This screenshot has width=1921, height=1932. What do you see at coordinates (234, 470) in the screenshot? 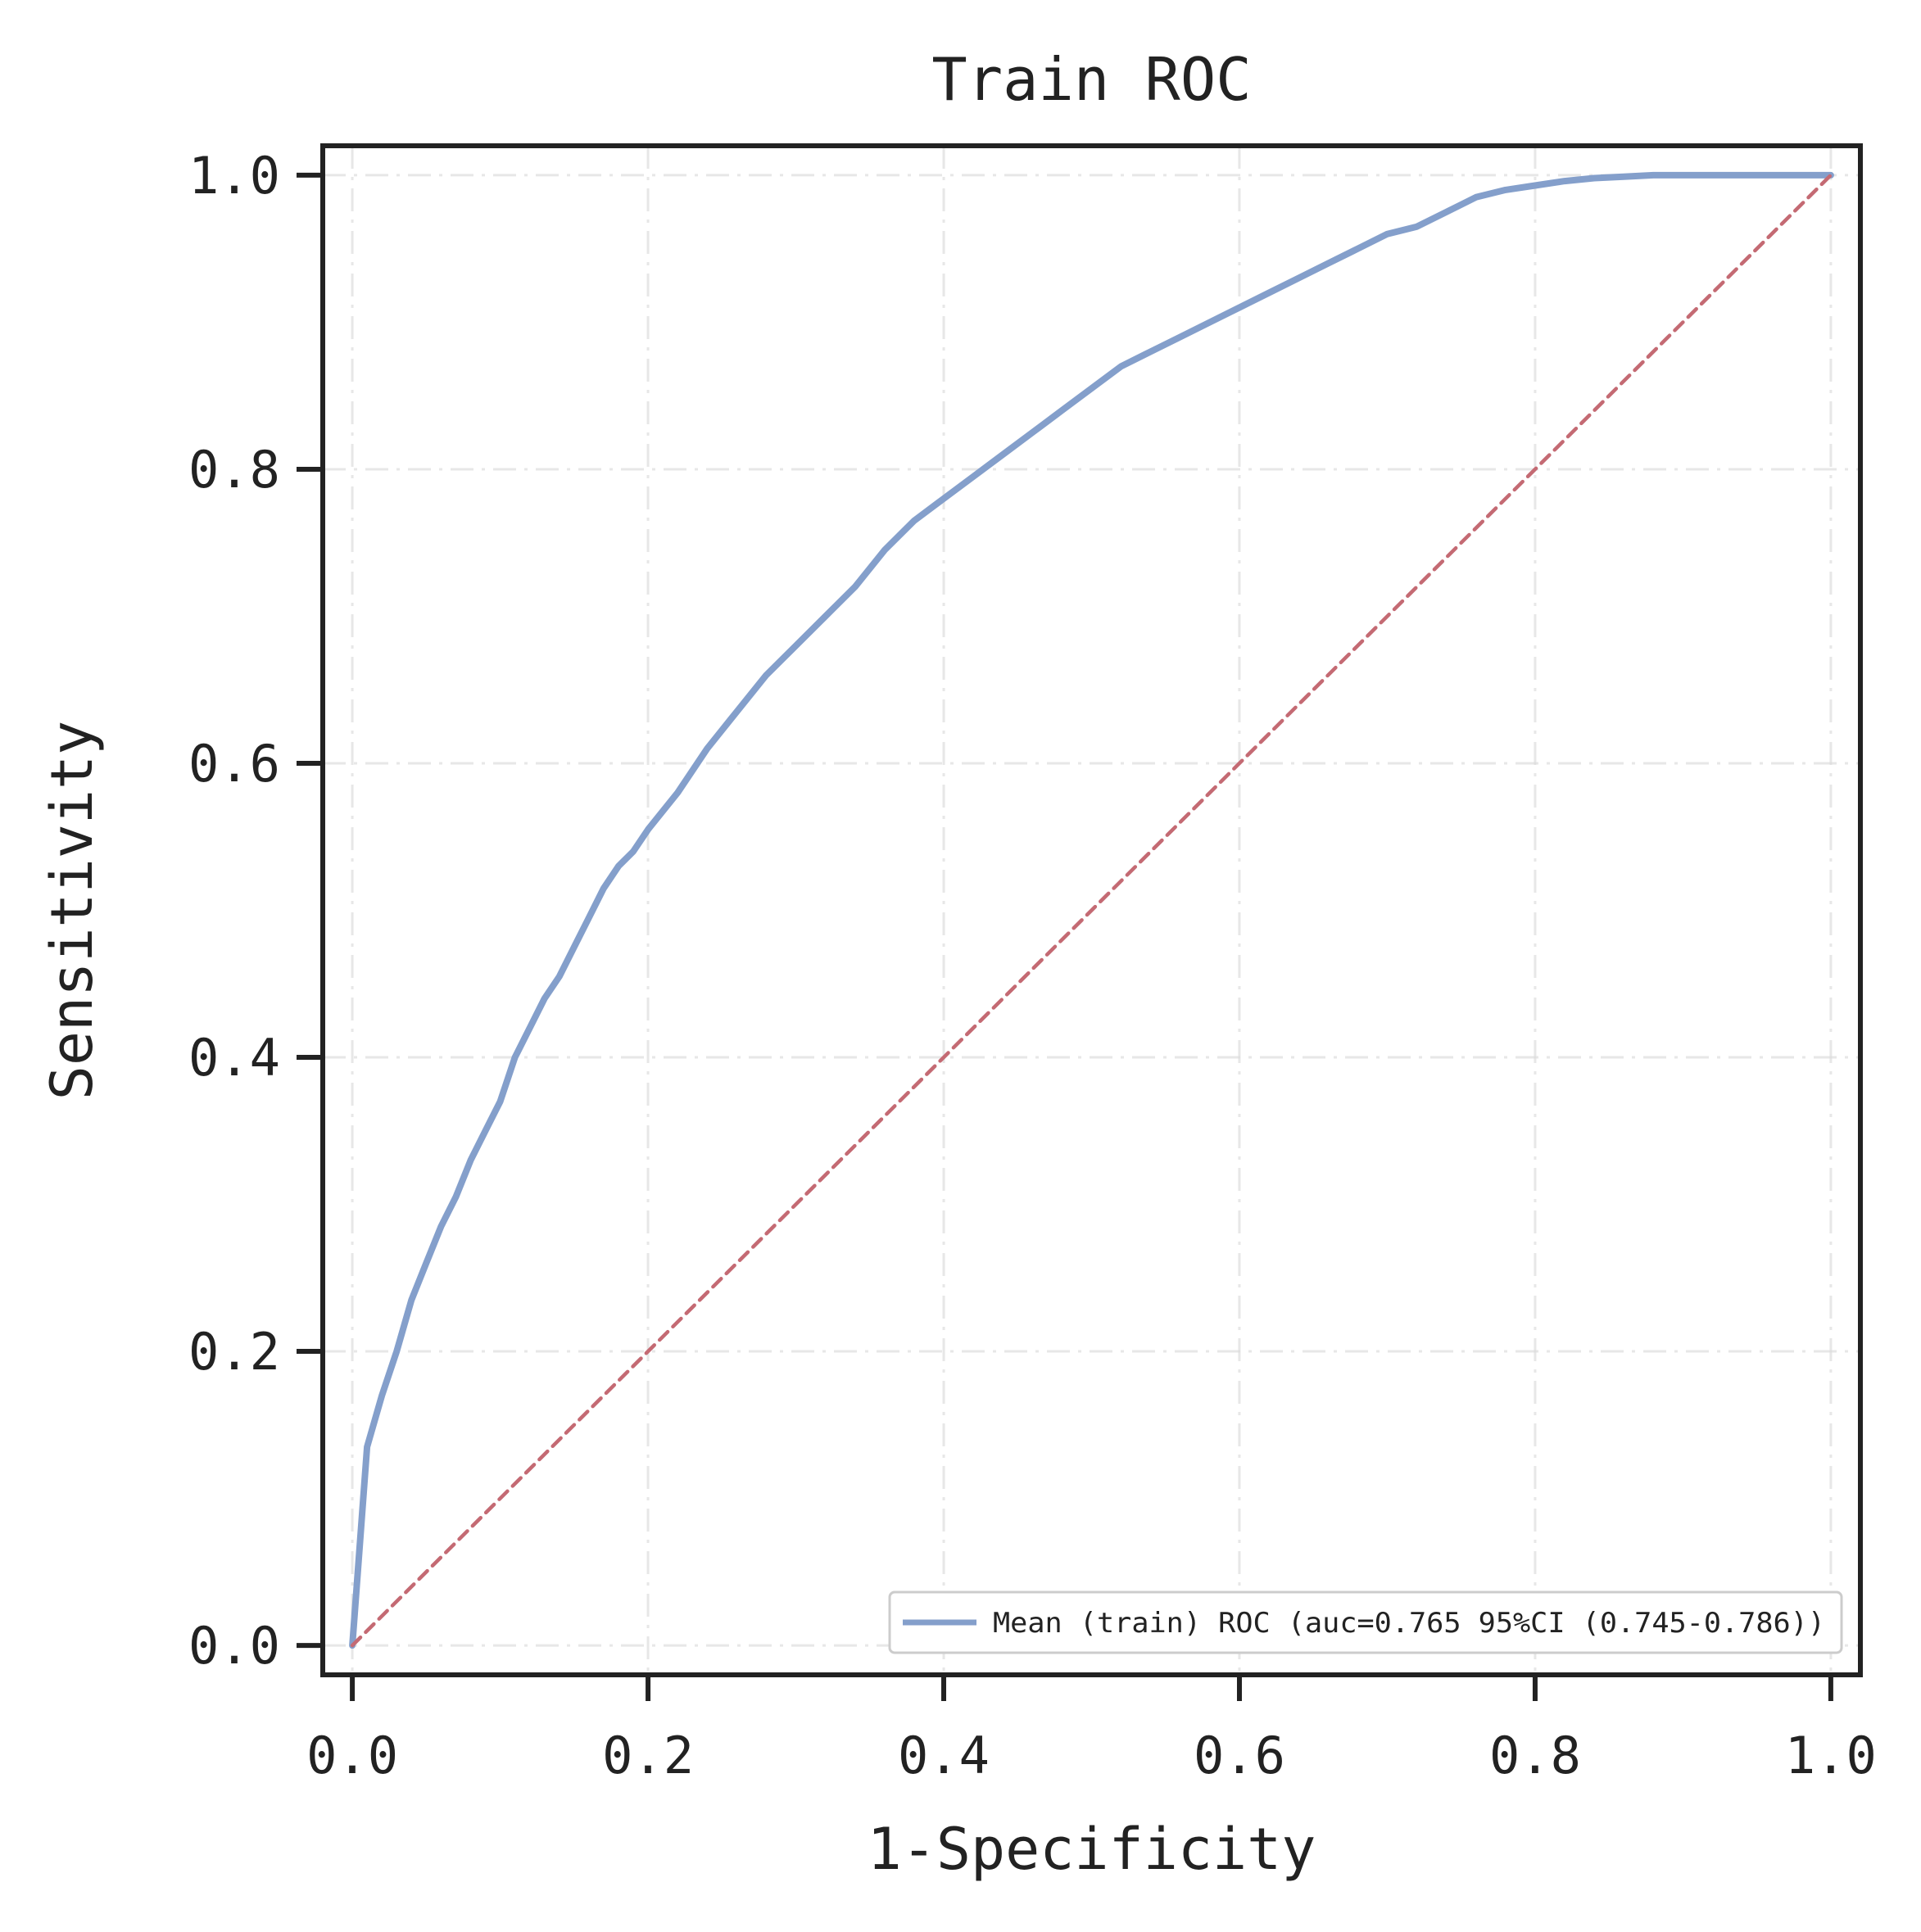
I see `y-tick-label-4: 0.8` at bounding box center [234, 470].